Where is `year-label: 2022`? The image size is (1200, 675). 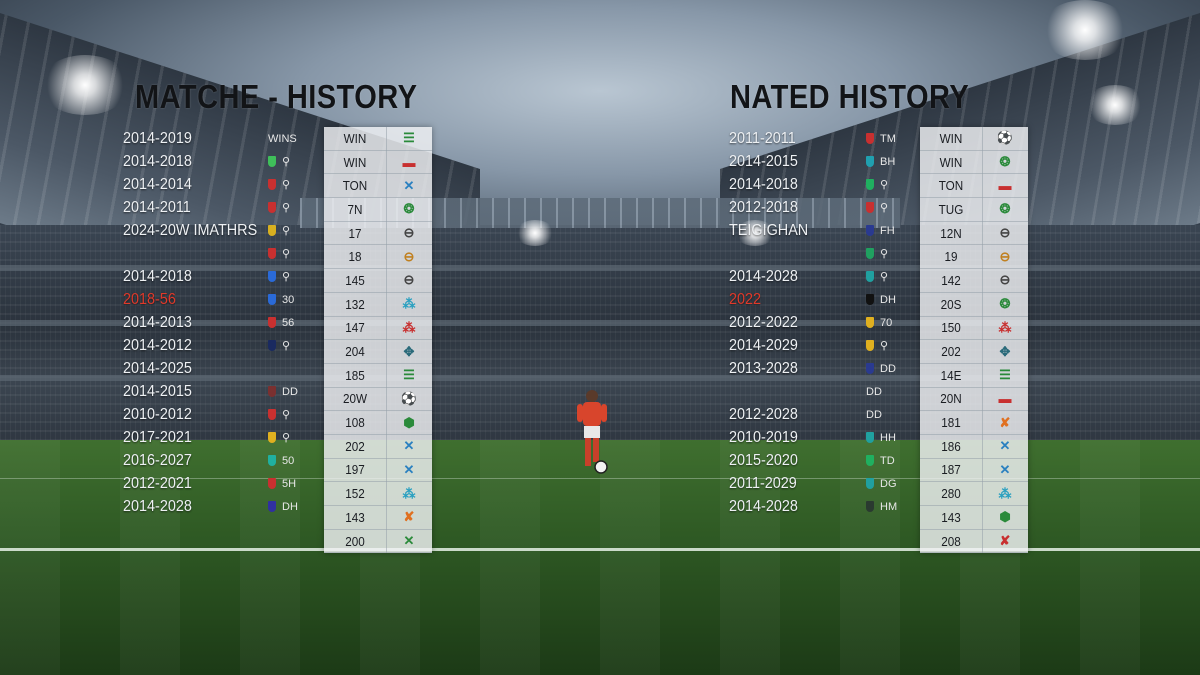 year-label: 2022 is located at coordinates (745, 299).